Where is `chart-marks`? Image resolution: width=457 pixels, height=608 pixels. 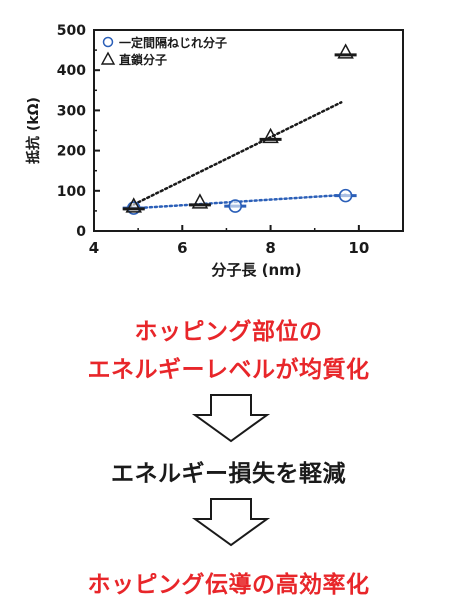
chart-marks is located at coordinates (239, 129).